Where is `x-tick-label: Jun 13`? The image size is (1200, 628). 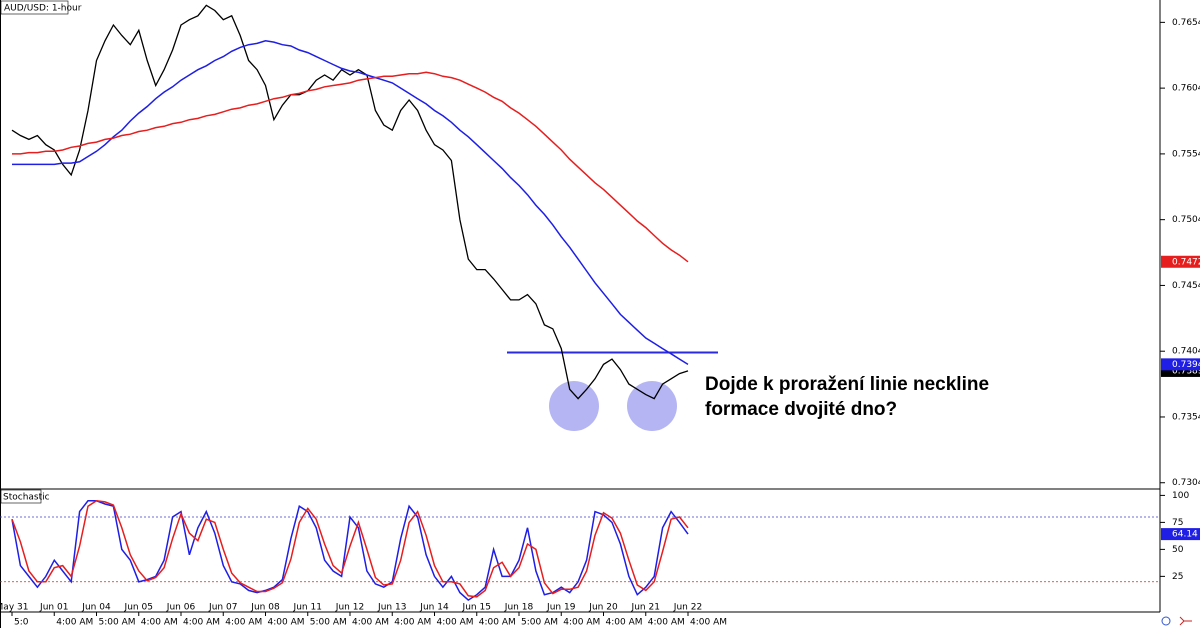
x-tick-label: Jun 13 is located at coordinates (391, 608).